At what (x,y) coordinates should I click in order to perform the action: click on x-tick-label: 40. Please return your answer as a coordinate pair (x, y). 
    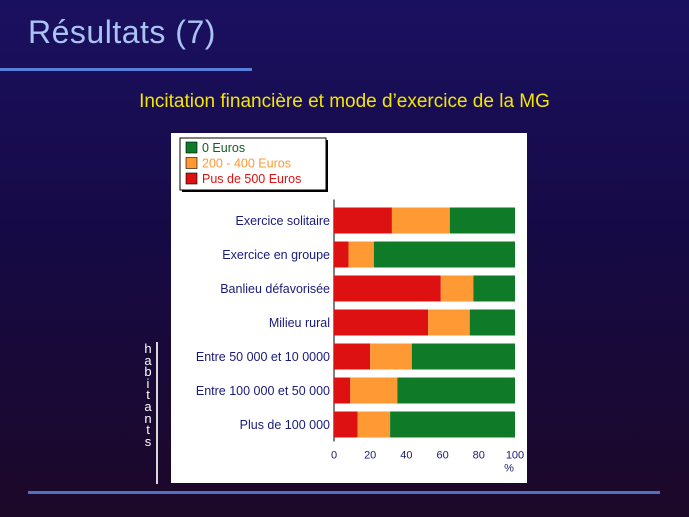
    Looking at the image, I should click on (406, 456).